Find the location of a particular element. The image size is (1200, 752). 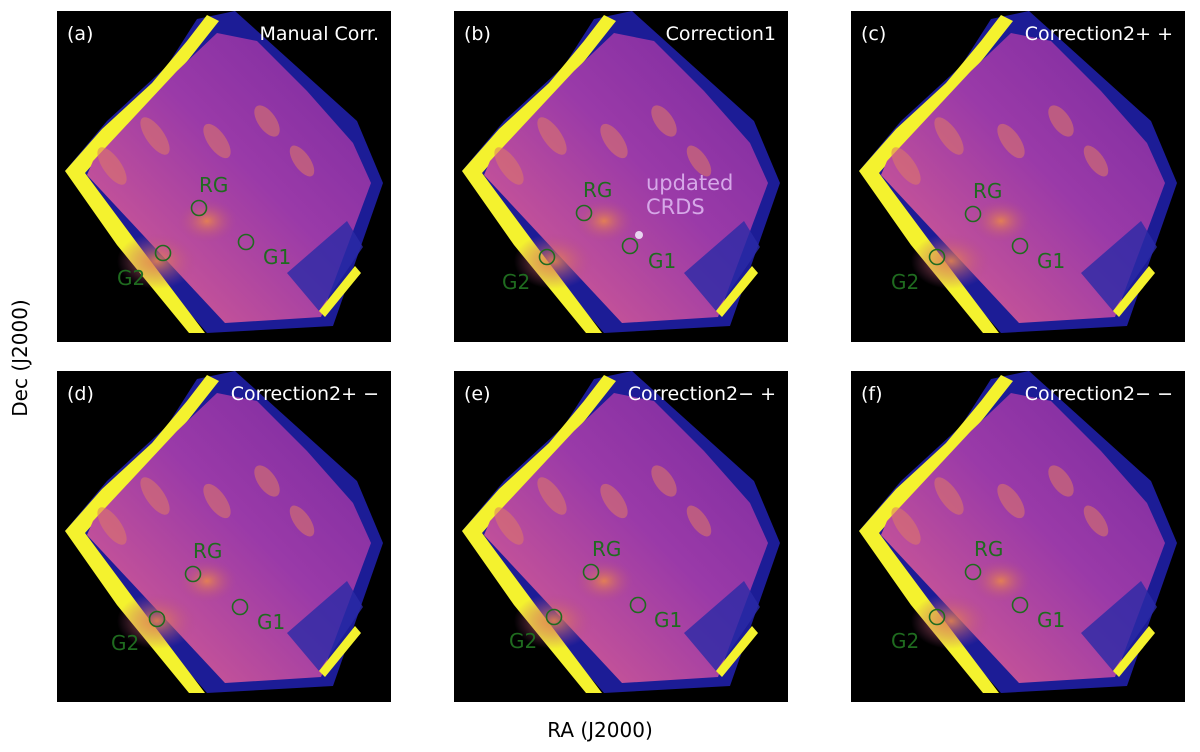

x-axis-label: RA (J2000) is located at coordinates (600, 730).